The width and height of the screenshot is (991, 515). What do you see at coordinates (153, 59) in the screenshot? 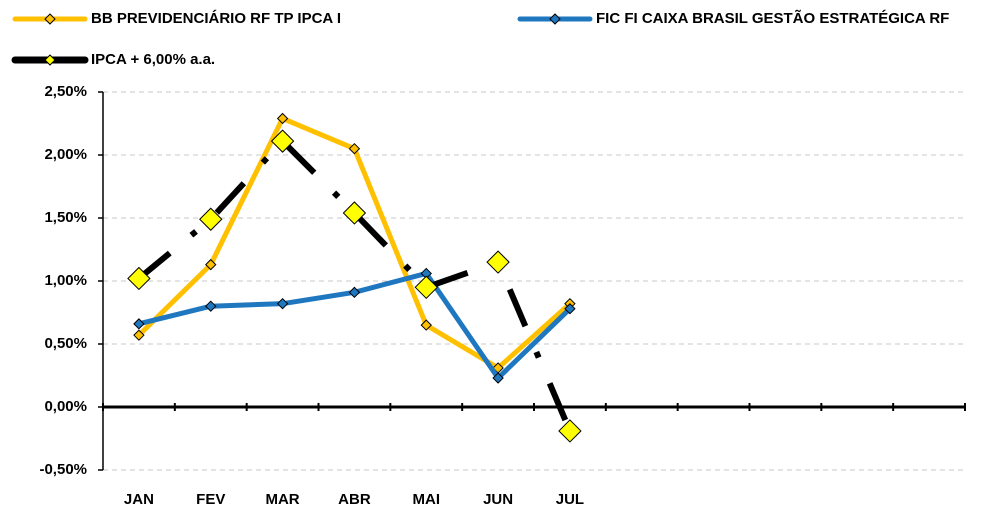
I see `legend-label: IPCA + 6,00% a.a.` at bounding box center [153, 59].